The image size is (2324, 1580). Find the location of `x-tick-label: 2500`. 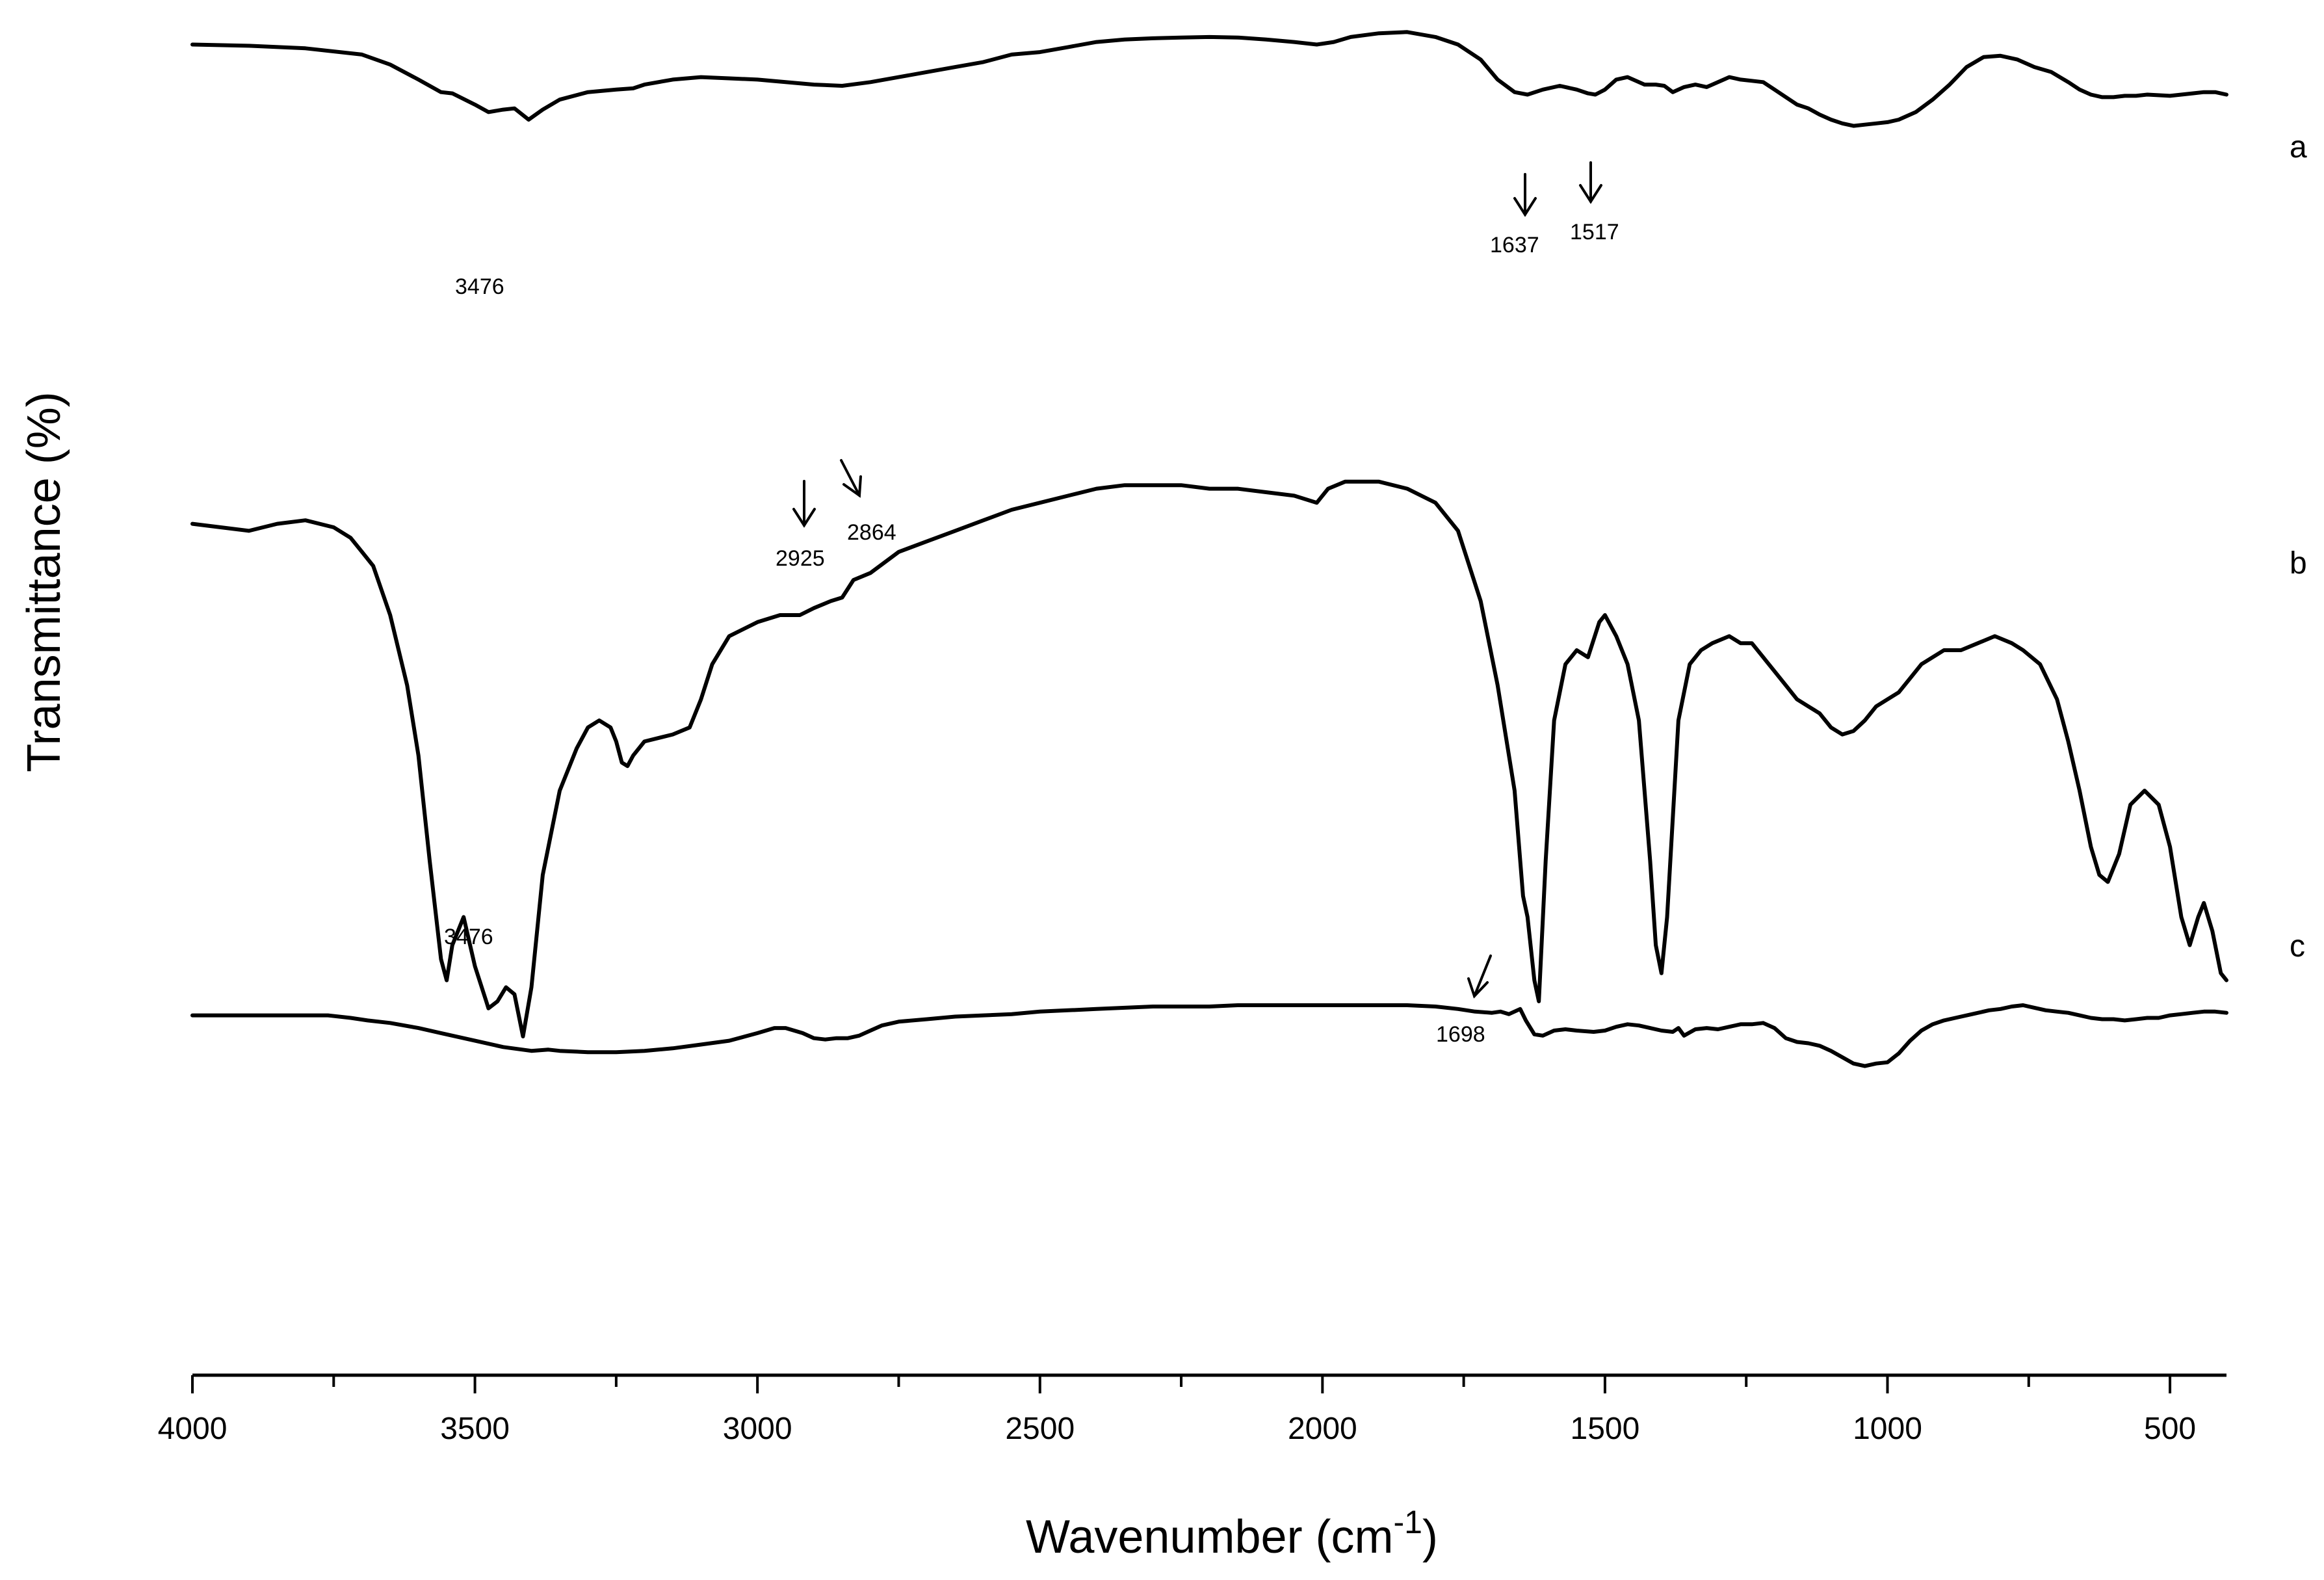

x-tick-label: 2500 is located at coordinates (1040, 1429).